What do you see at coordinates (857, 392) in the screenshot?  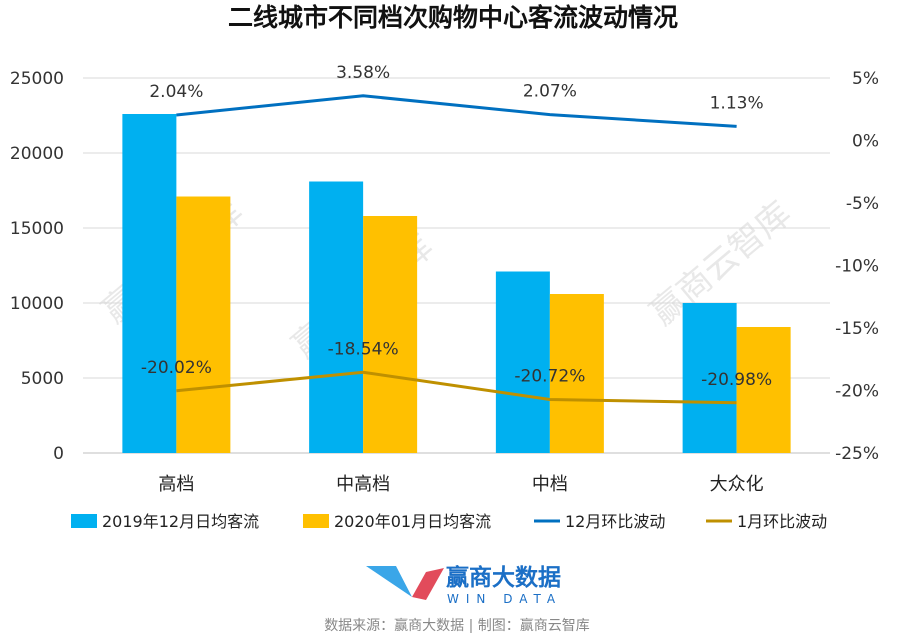 I see `y-right-tick-label: -20%` at bounding box center [857, 392].